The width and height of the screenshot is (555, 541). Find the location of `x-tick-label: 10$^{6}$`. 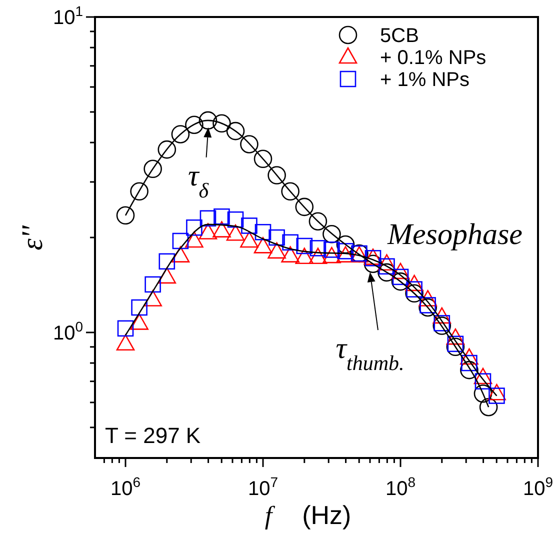

x-tick-label: 10$^{6}$ is located at coordinates (125, 487).